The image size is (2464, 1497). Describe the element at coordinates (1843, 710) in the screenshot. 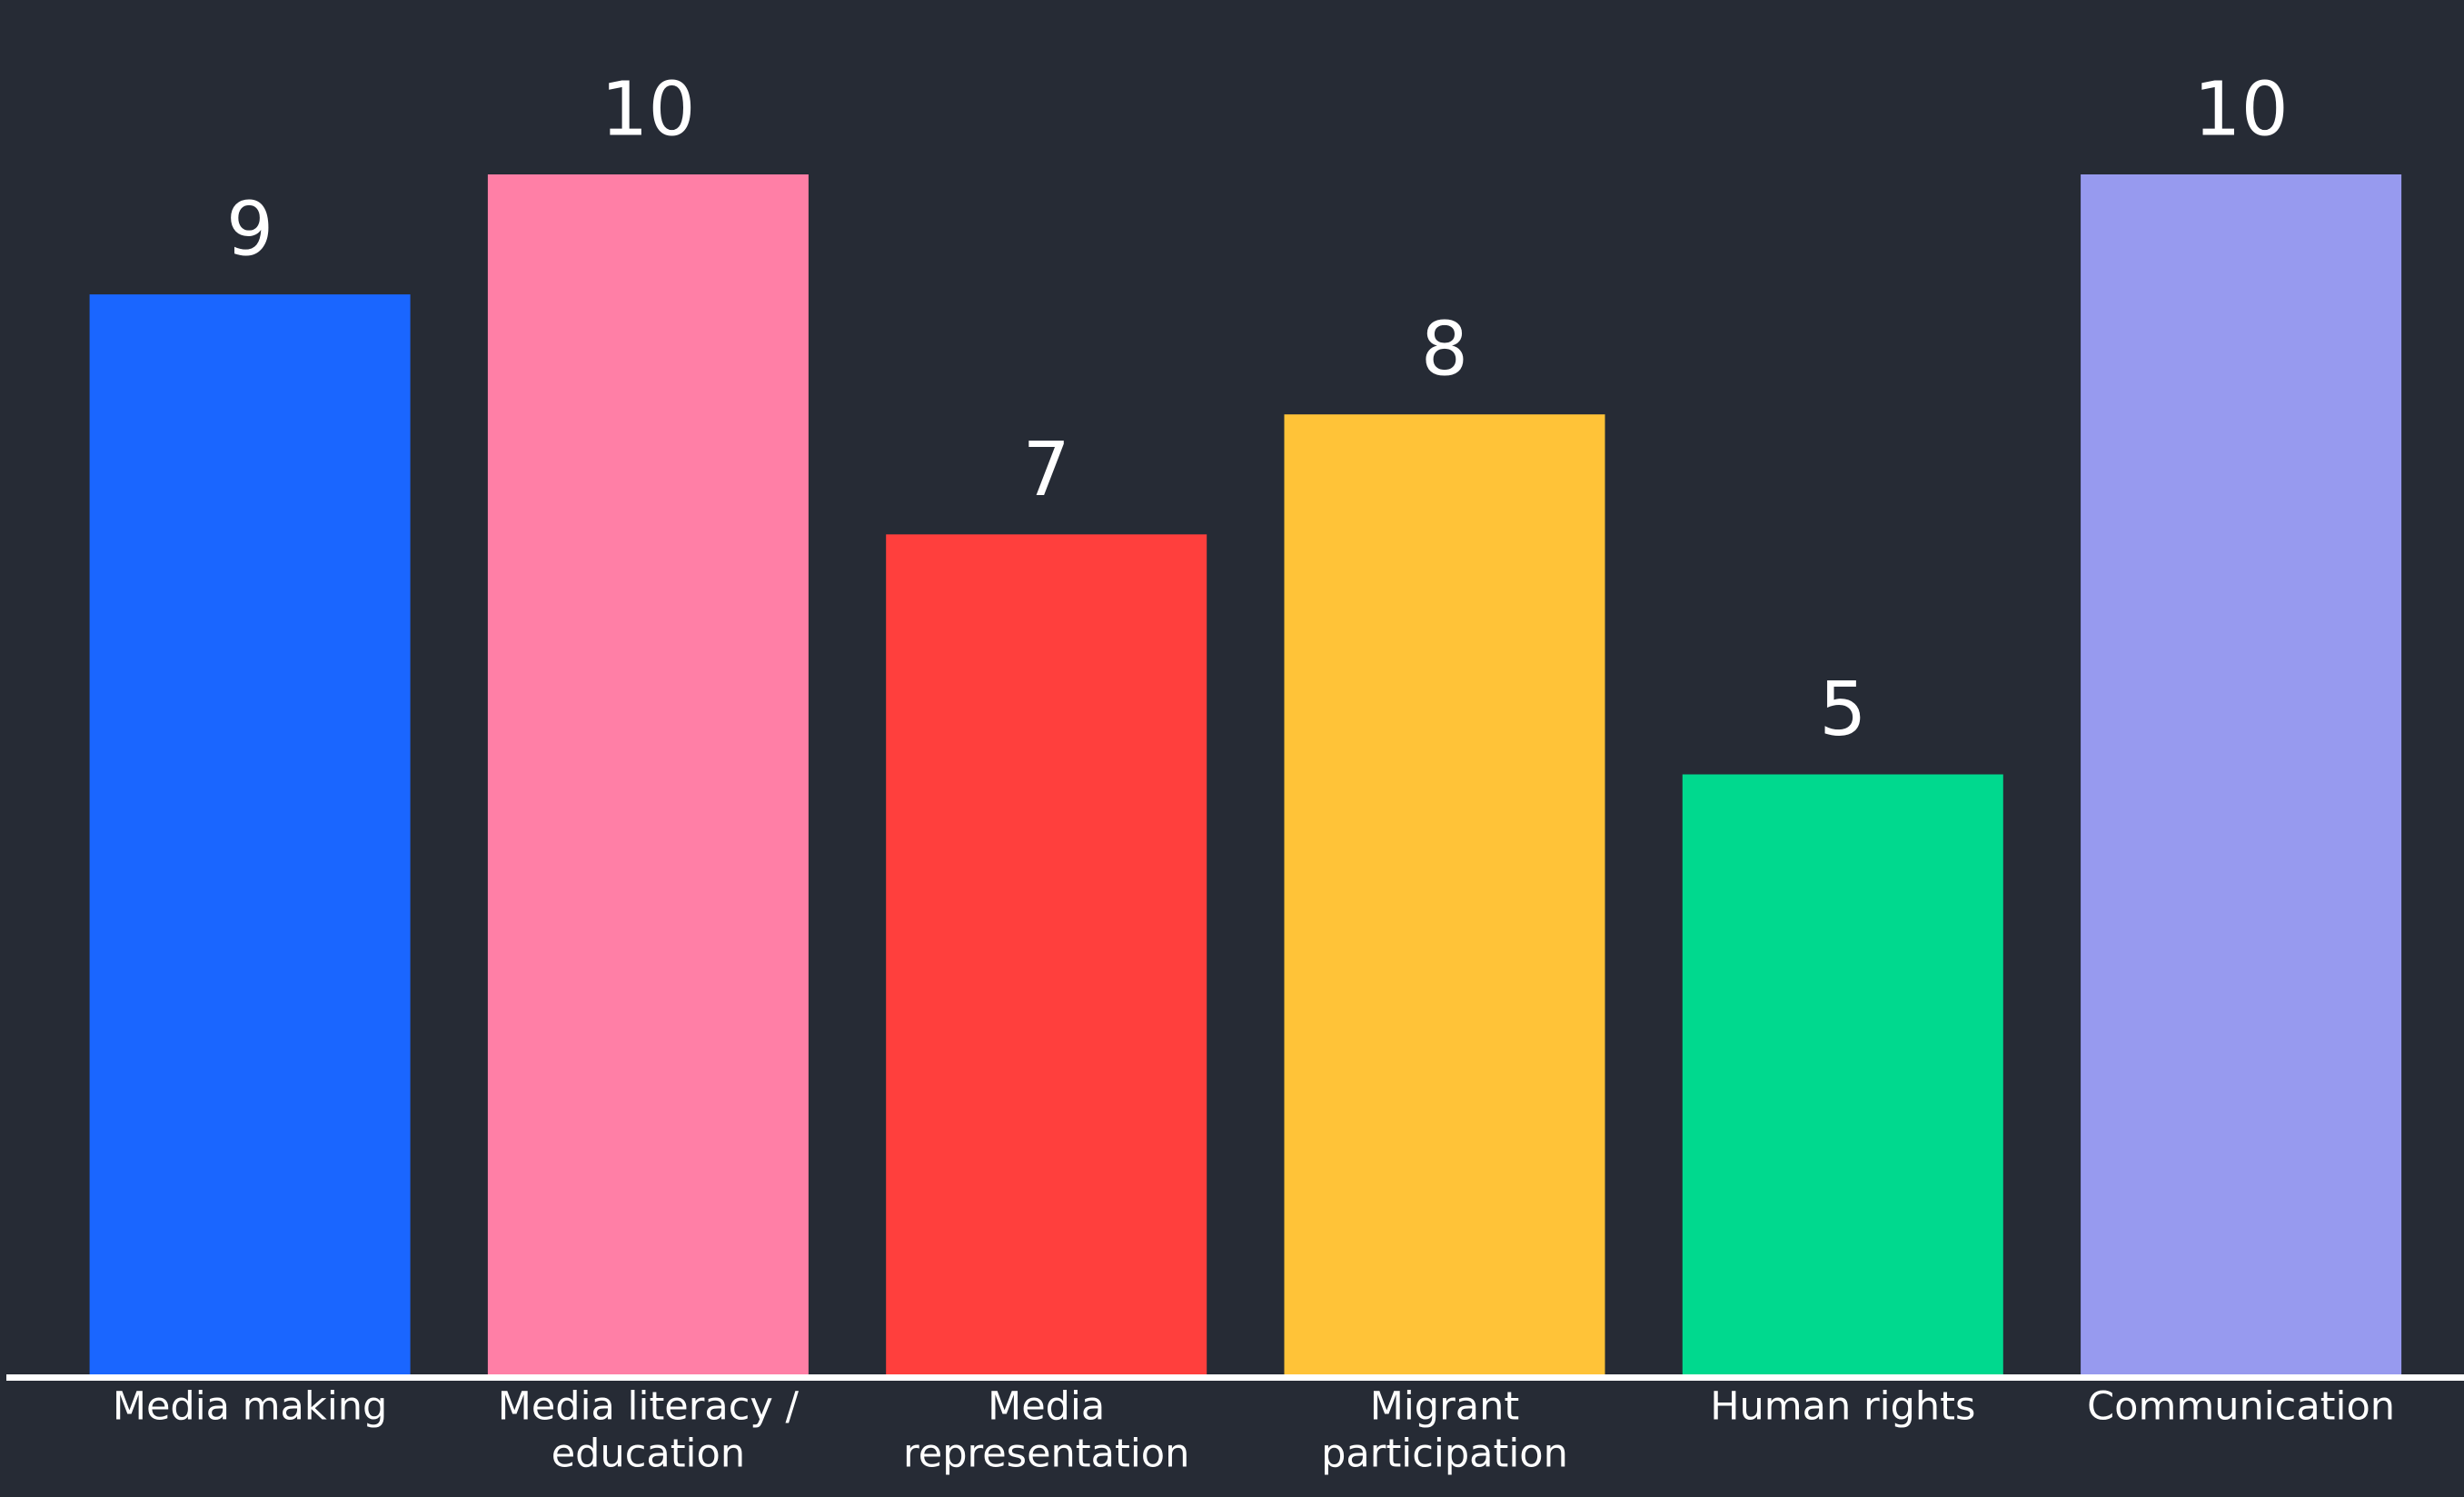

I see `value-label: 5` at that location.